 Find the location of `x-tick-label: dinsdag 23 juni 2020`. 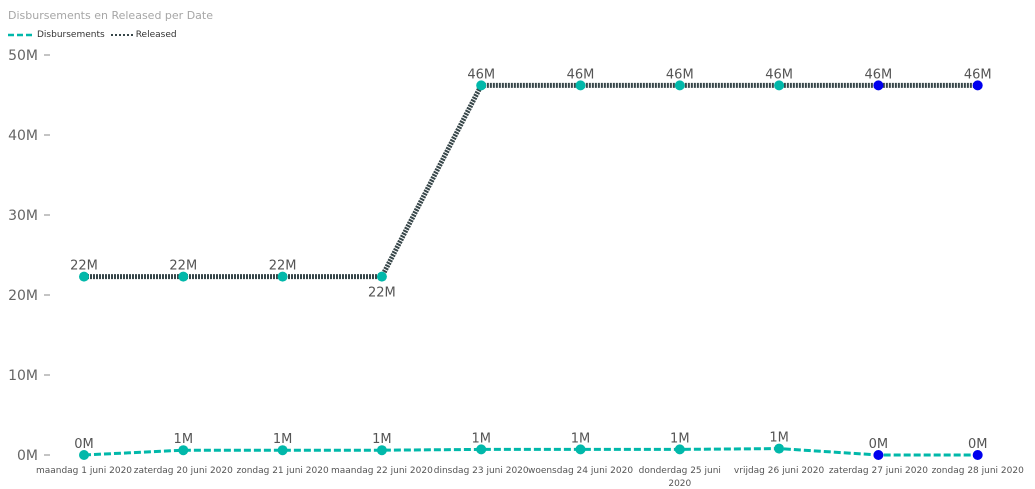

x-tick-label: dinsdag 23 juni 2020 is located at coordinates (481, 471).